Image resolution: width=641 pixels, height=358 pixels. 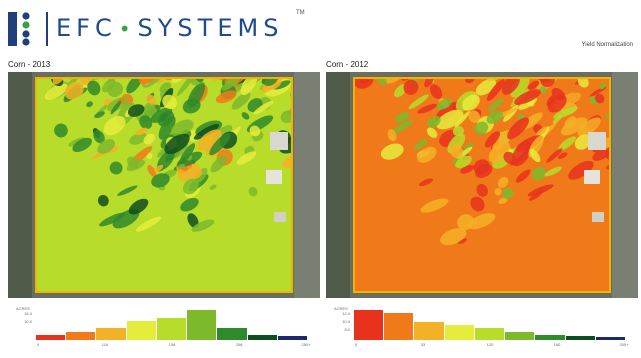 What do you see at coordinates (86, 28) in the screenshot?
I see `brand-name-left: EFC` at bounding box center [86, 28].